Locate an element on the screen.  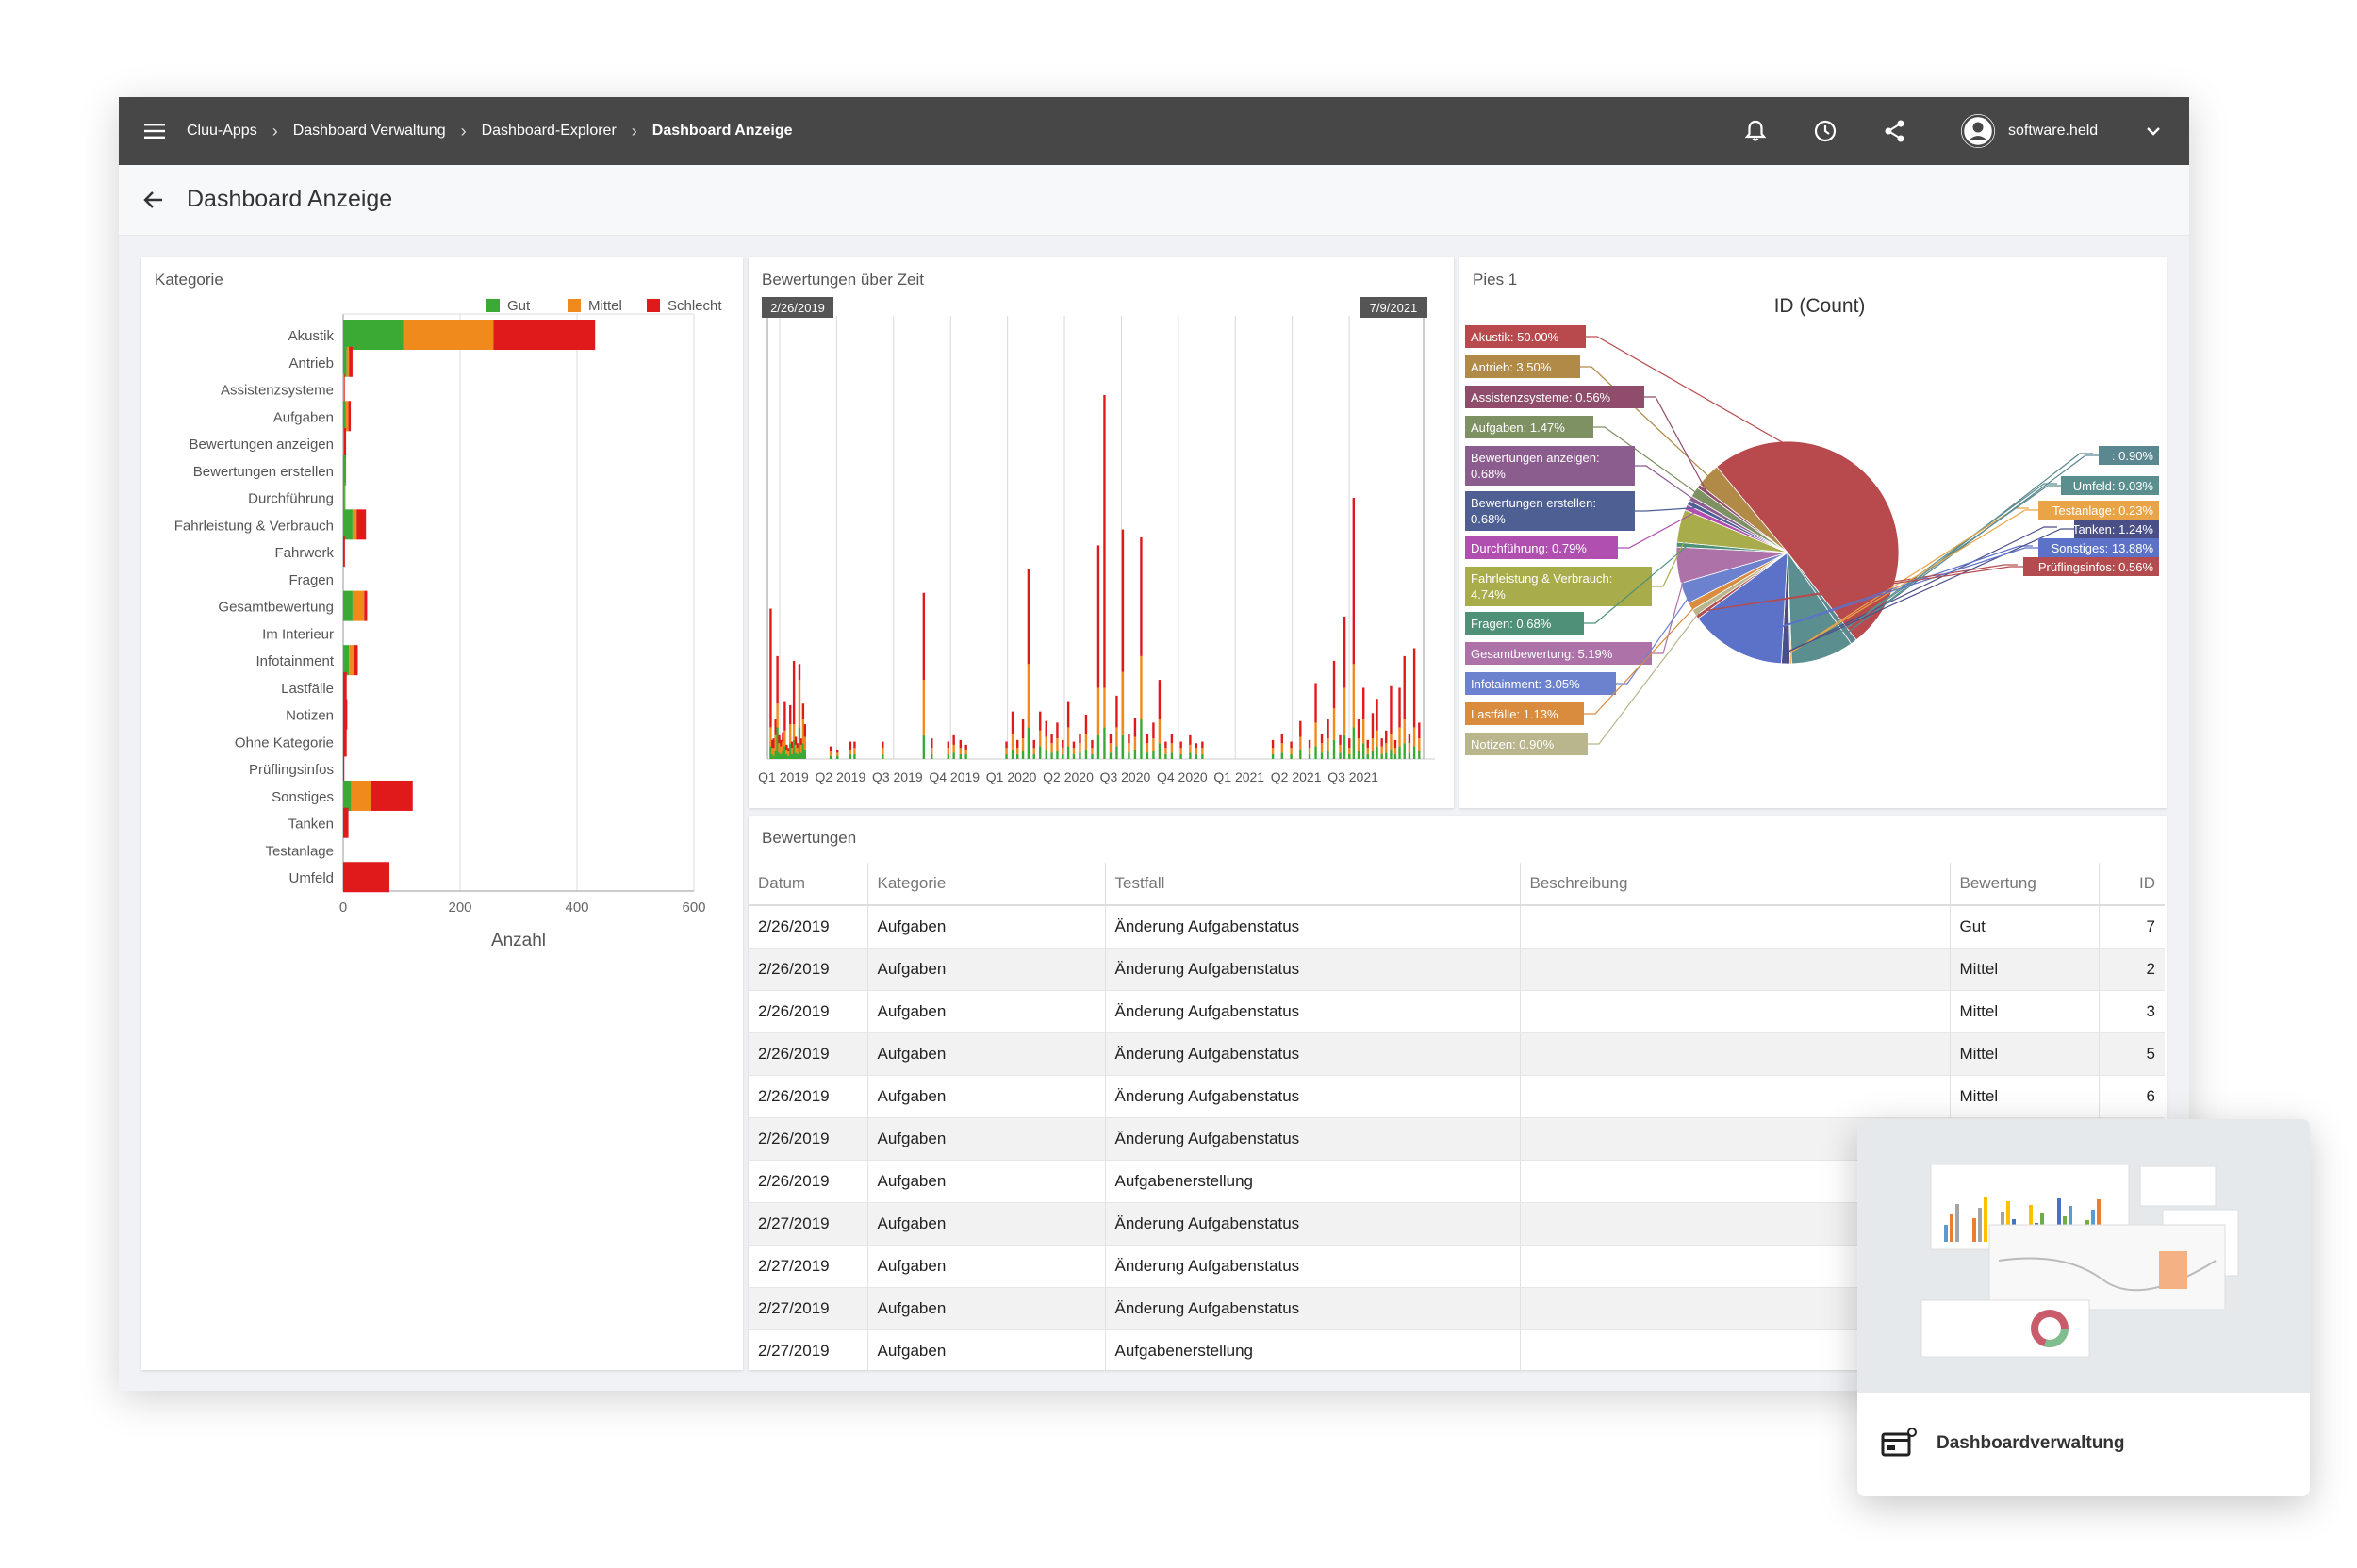
share-icon is located at coordinates (1895, 131).